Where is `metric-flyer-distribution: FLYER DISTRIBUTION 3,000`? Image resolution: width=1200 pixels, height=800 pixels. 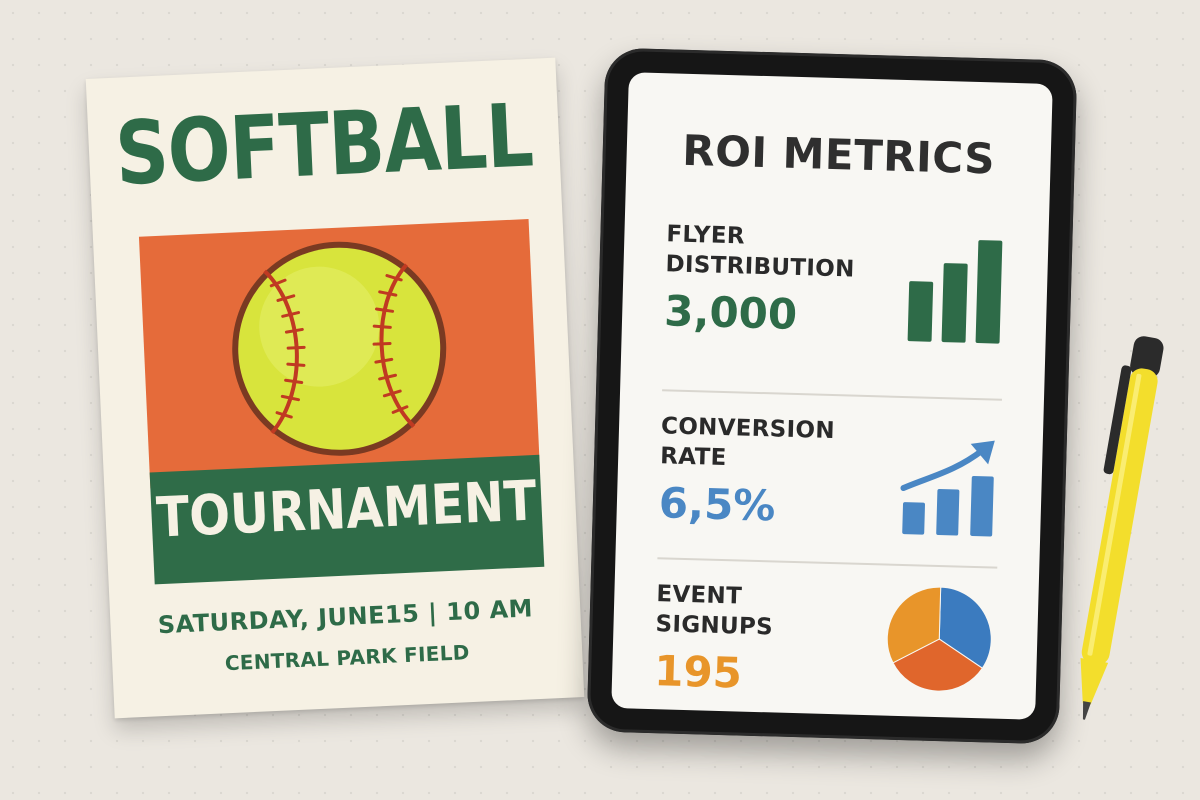 metric-flyer-distribution: FLYER DISTRIBUTION 3,000 is located at coordinates (834, 303).